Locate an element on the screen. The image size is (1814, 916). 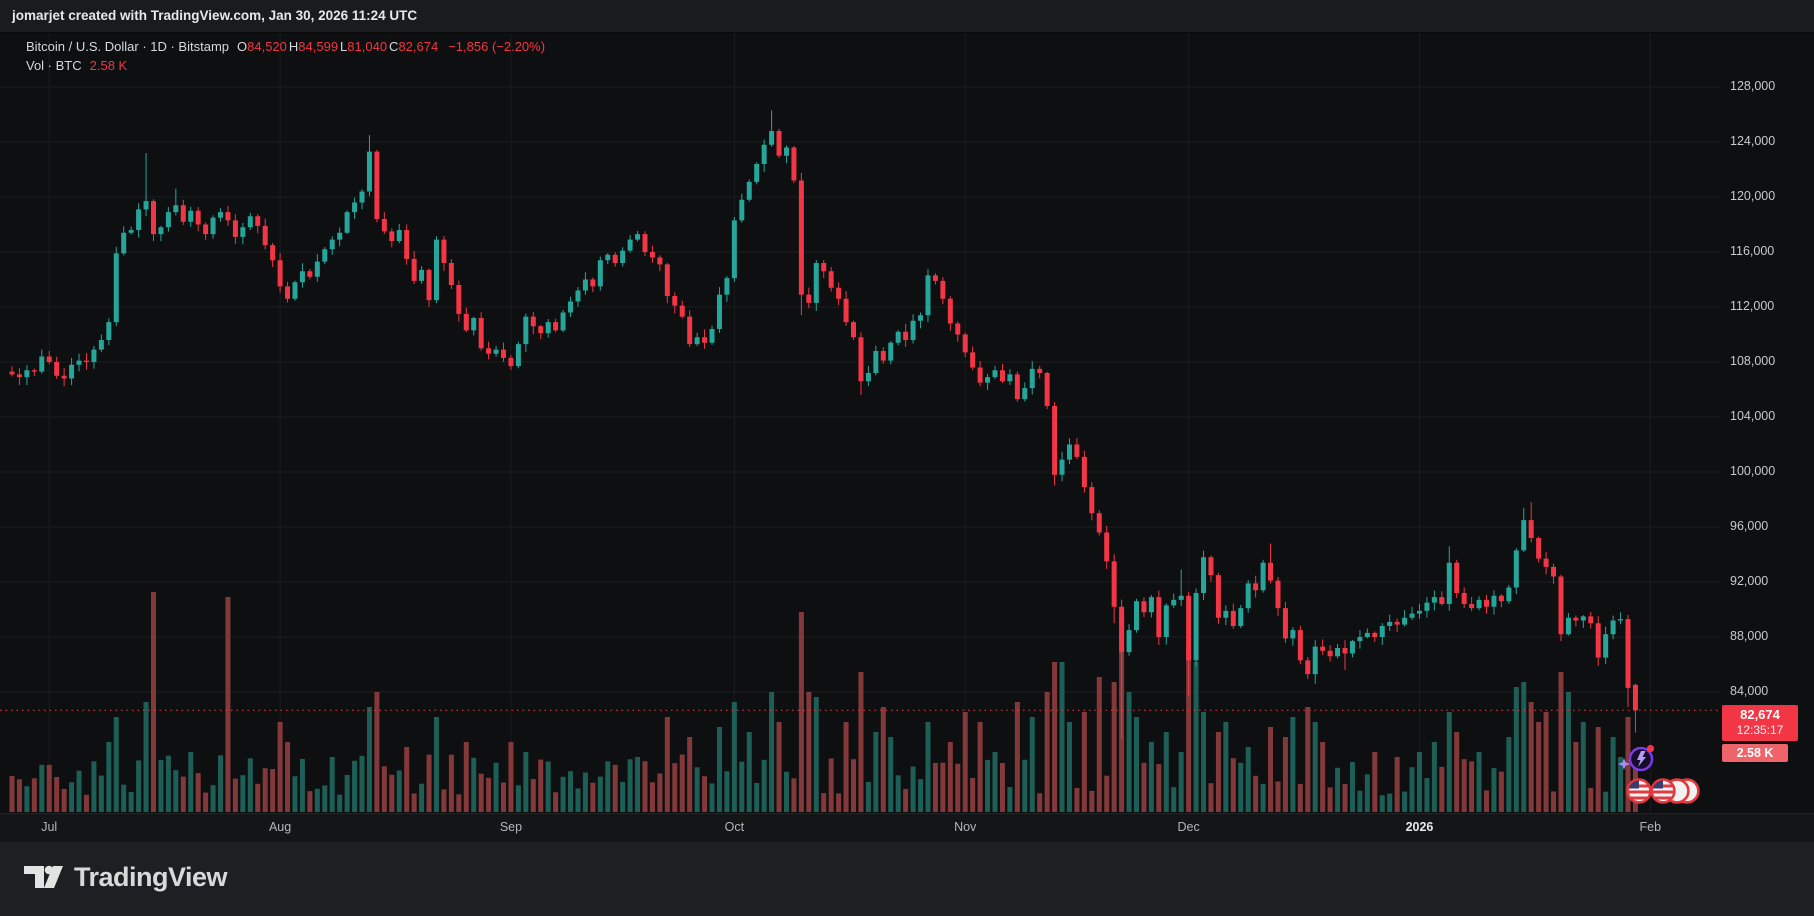
price-tick-label: 116,000 is located at coordinates (1752, 251).